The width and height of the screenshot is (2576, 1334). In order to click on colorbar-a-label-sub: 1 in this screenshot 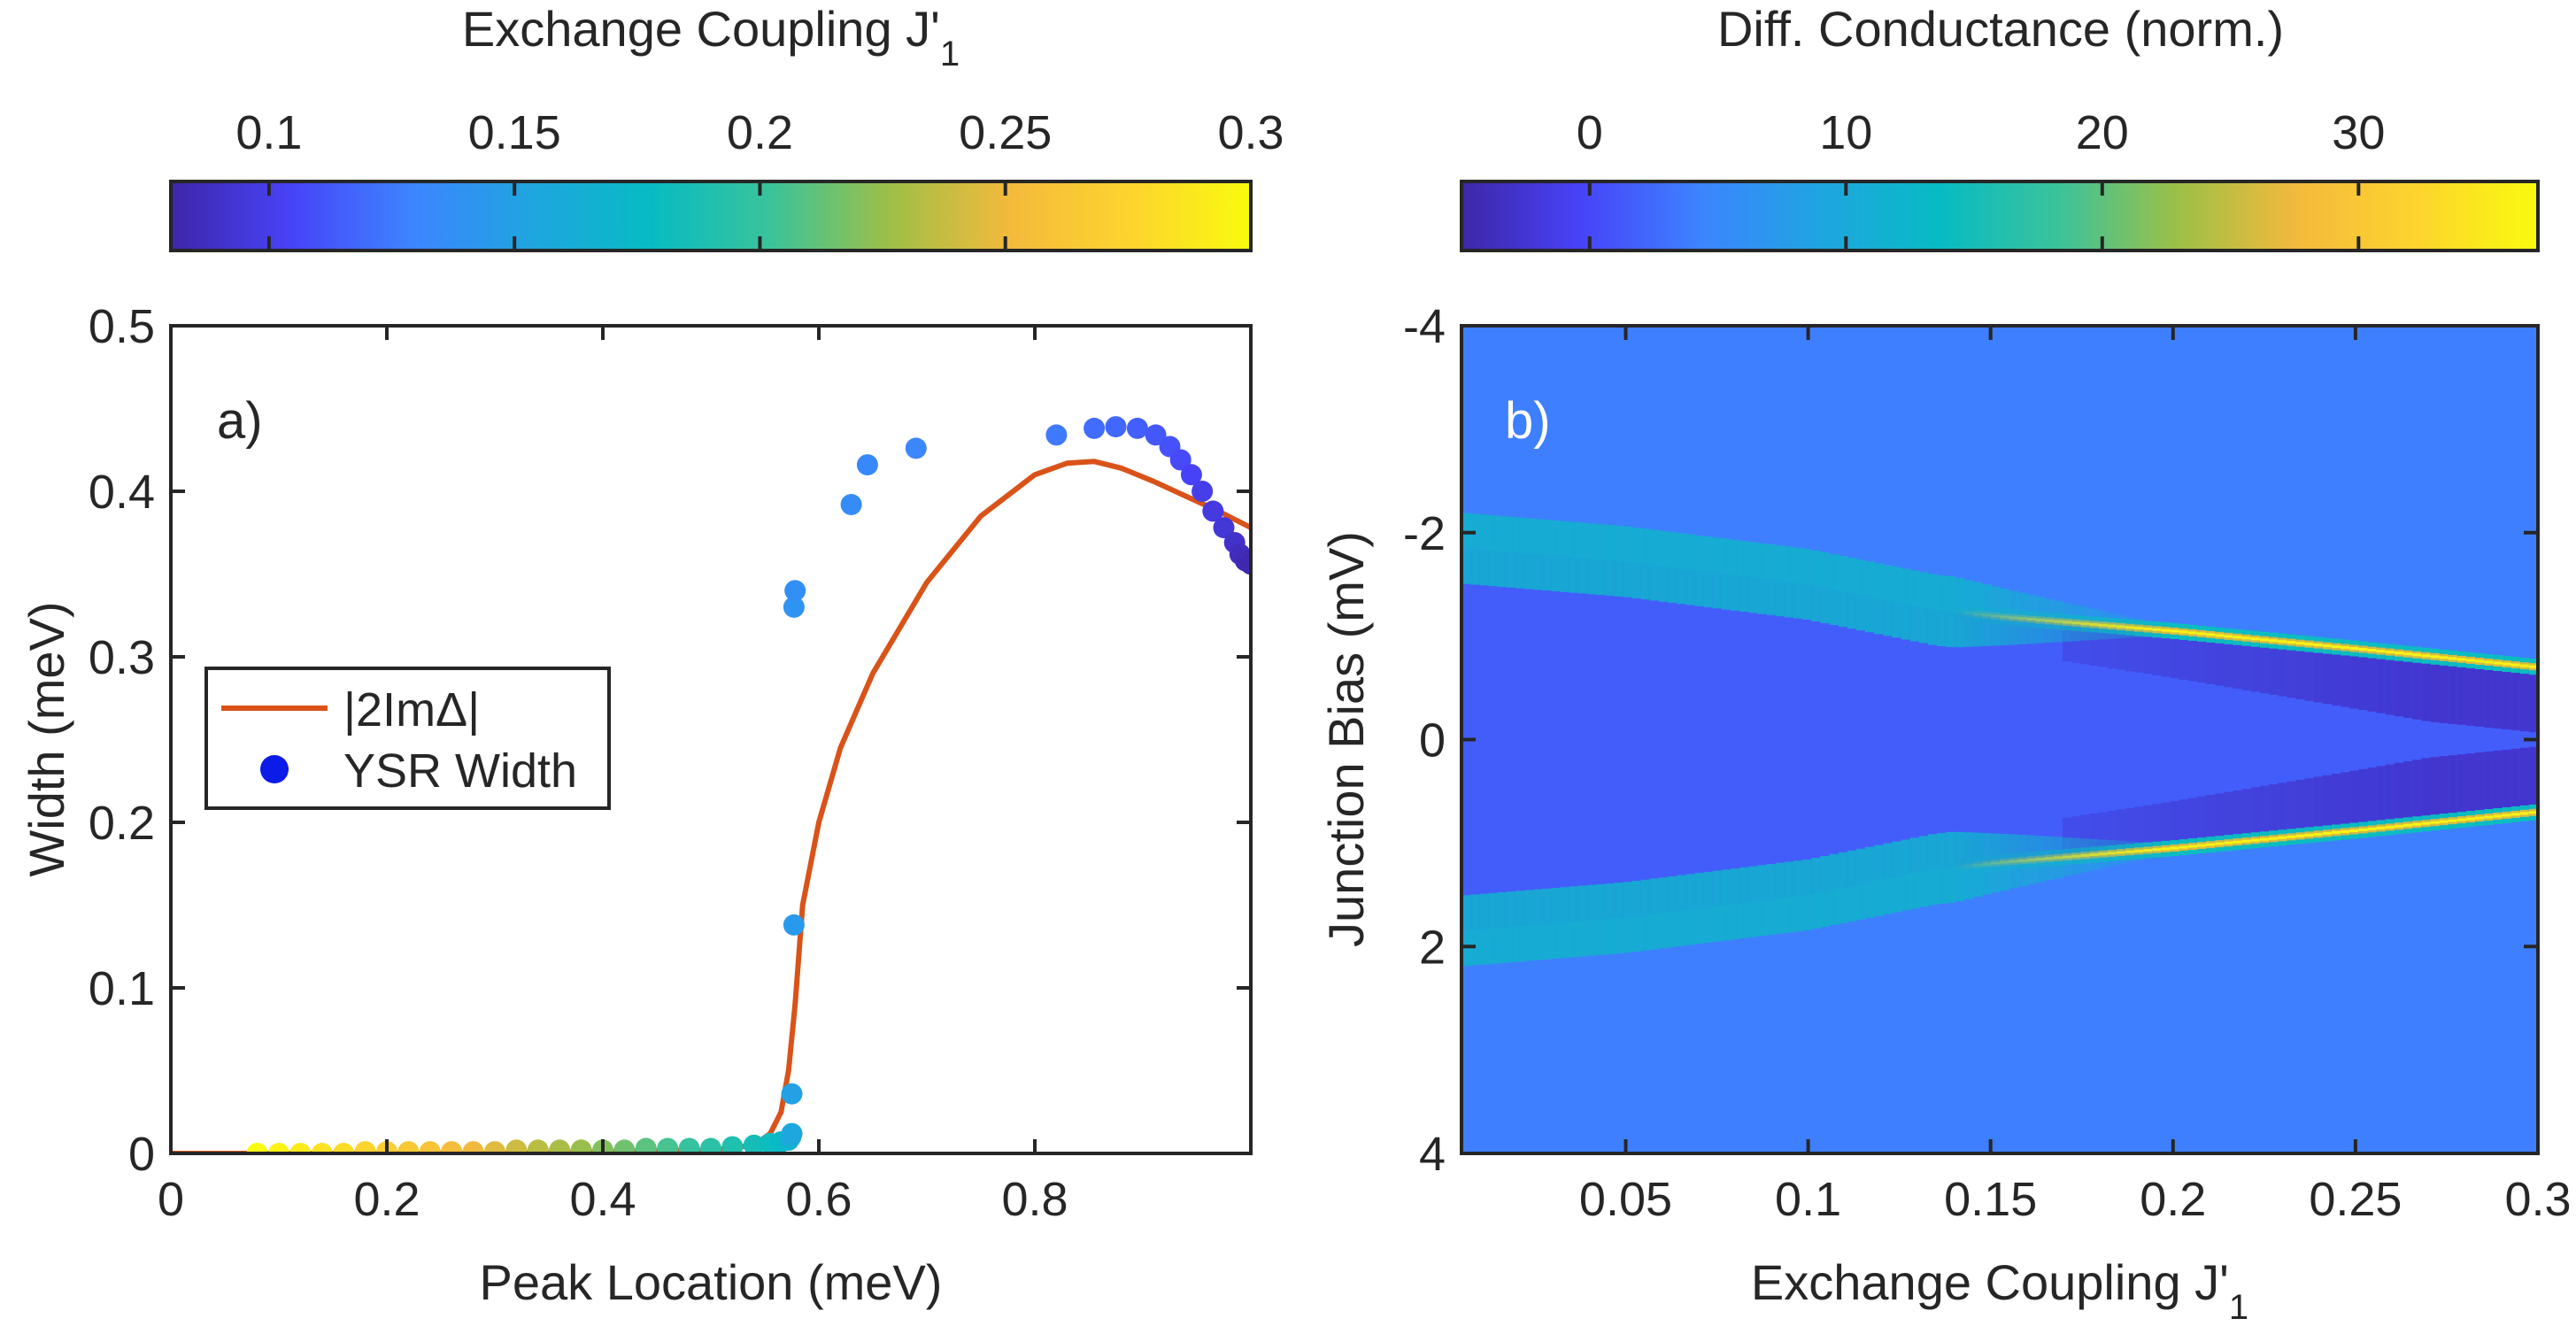, I will do `click(950, 54)`.